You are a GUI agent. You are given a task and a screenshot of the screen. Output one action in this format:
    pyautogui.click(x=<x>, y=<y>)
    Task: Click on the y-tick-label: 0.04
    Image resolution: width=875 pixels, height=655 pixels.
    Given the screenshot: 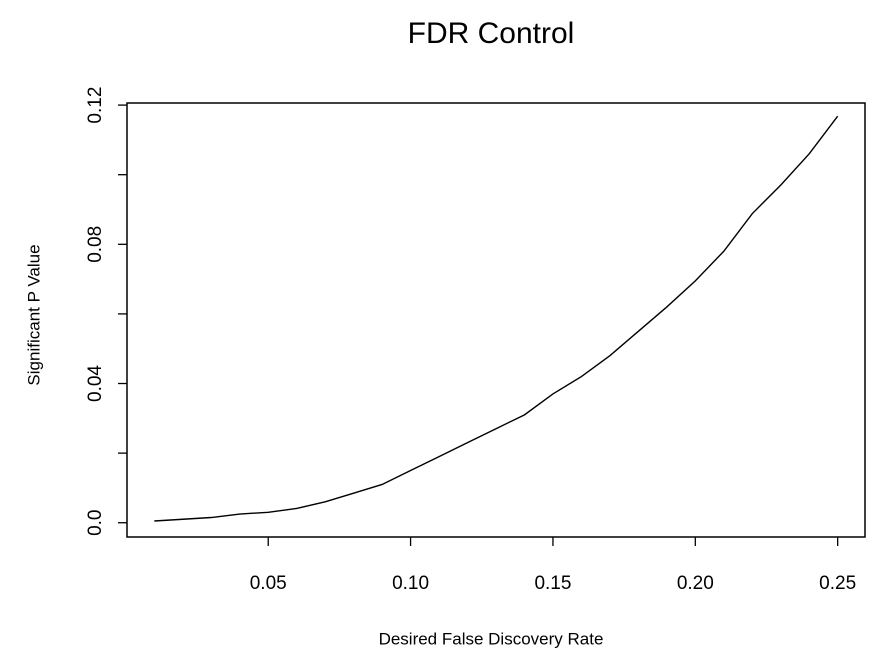 What is the action you would take?
    pyautogui.click(x=95, y=383)
    